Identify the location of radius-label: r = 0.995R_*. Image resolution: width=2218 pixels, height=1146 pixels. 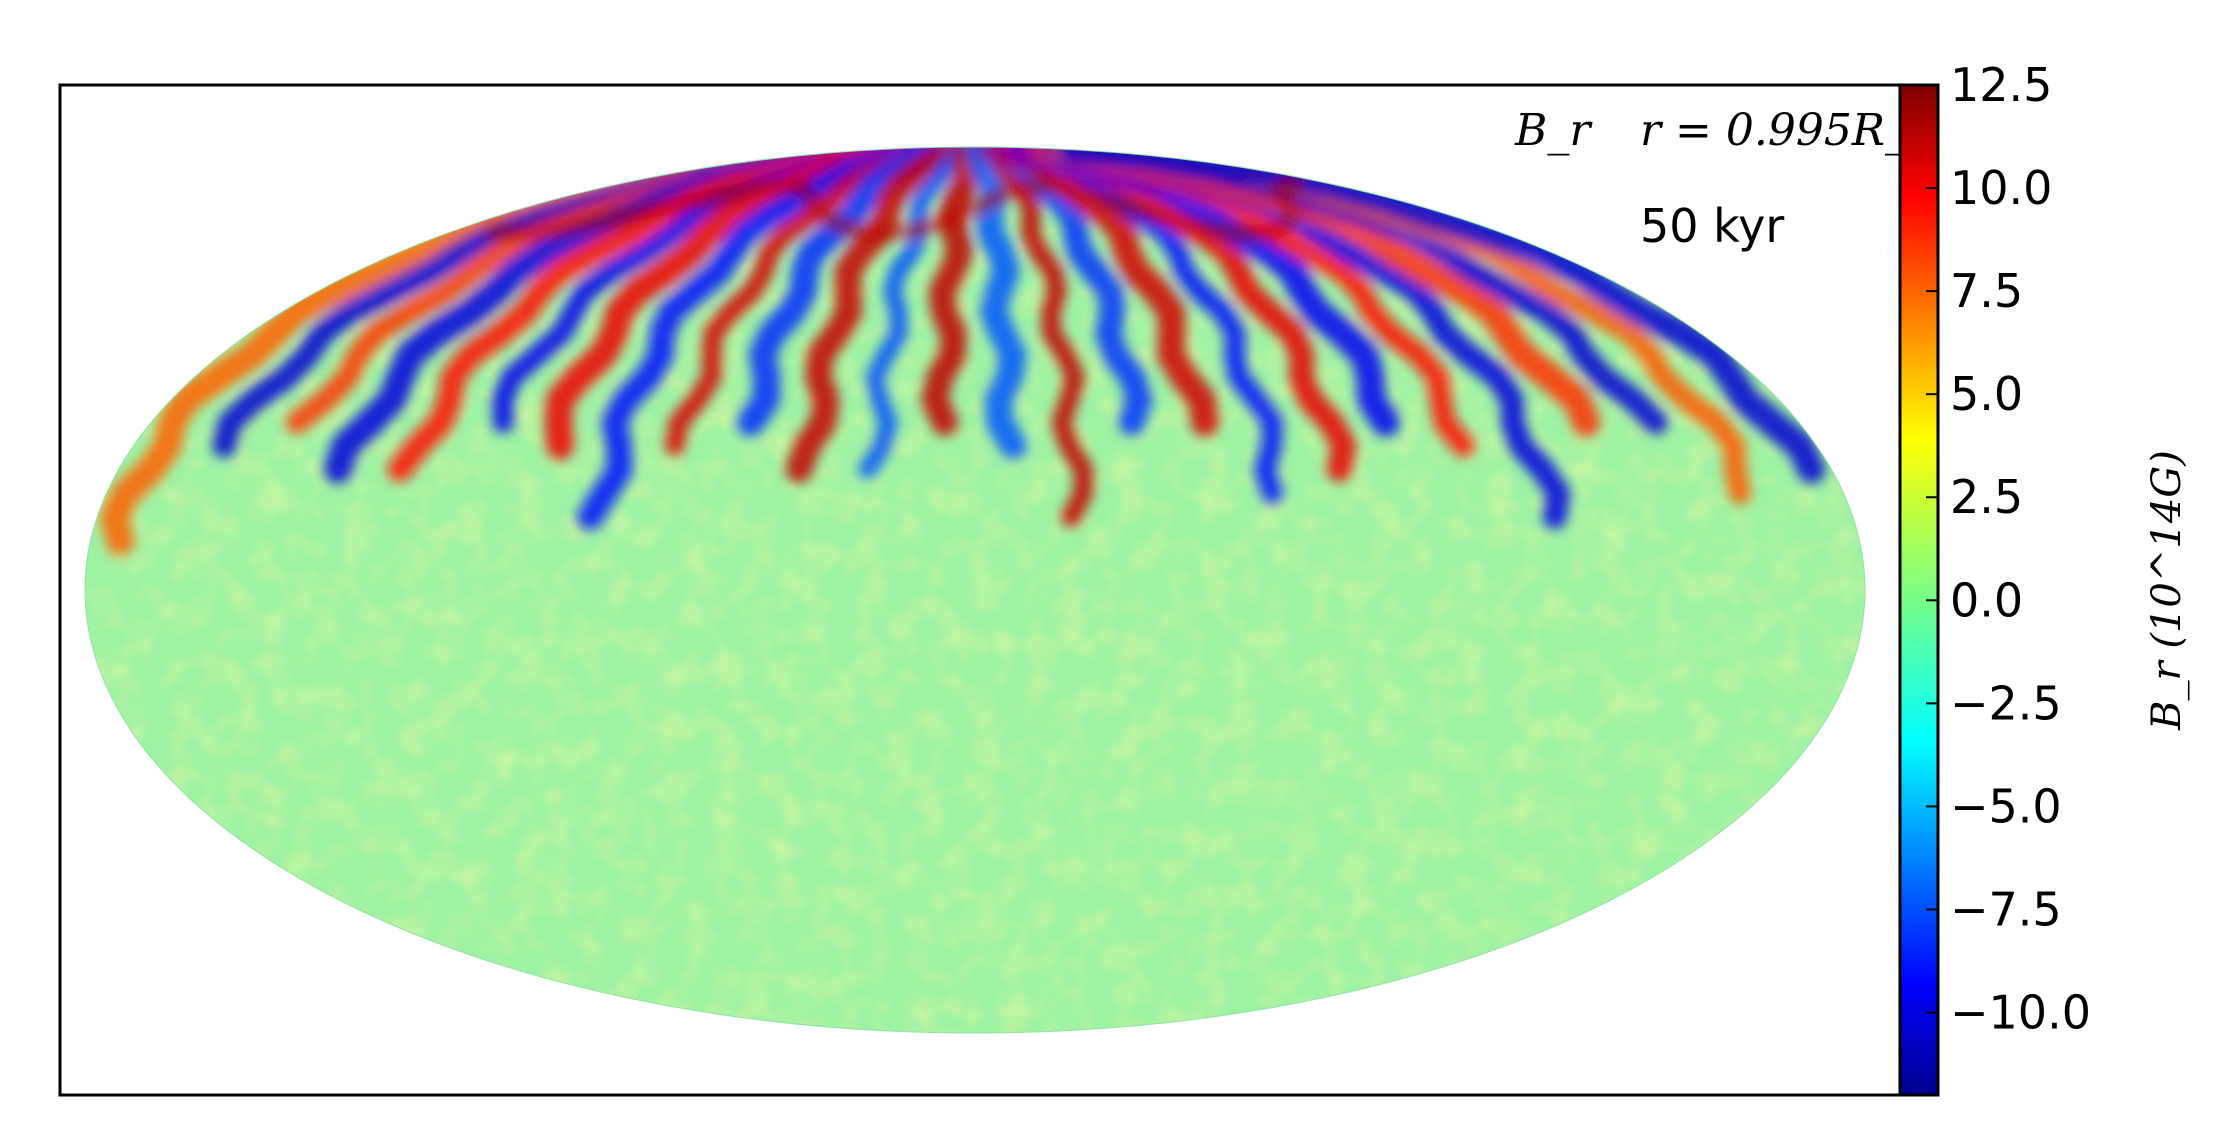
(1784, 130).